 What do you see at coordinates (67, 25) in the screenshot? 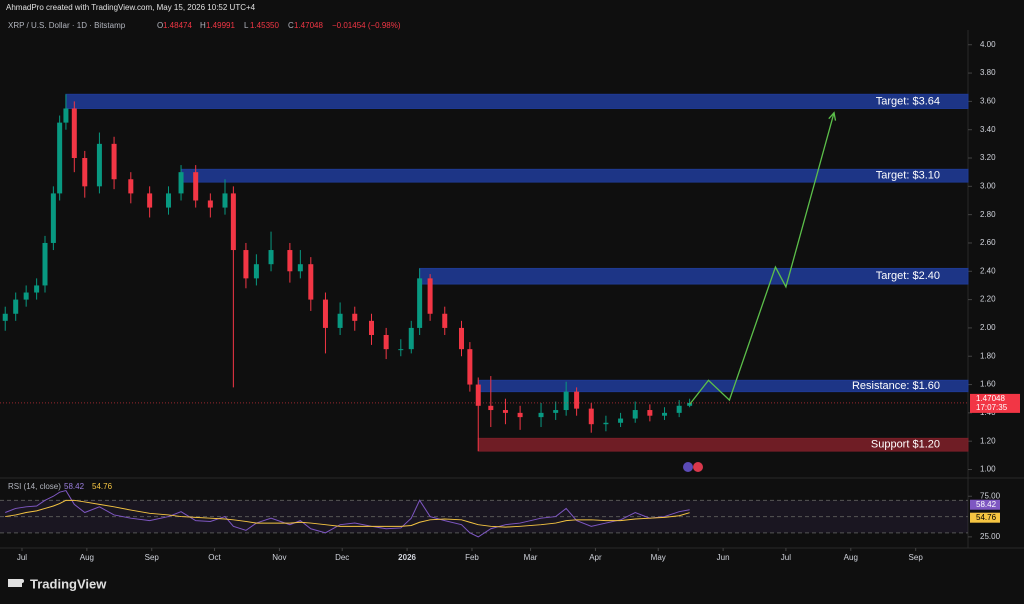
I see `symbol: XRP / U.S. Dollar · 1D · Bitstamp` at bounding box center [67, 25].